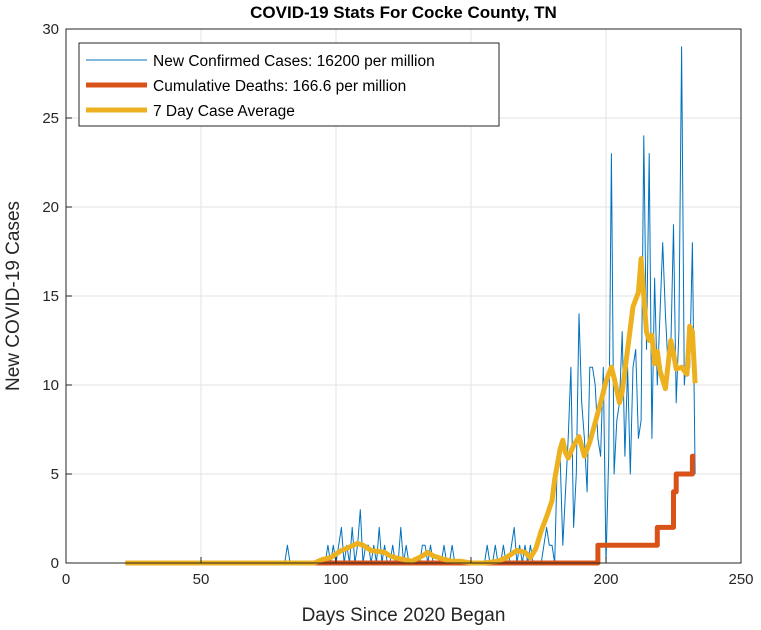  I want to click on x-tick-label: 50, so click(201, 579).